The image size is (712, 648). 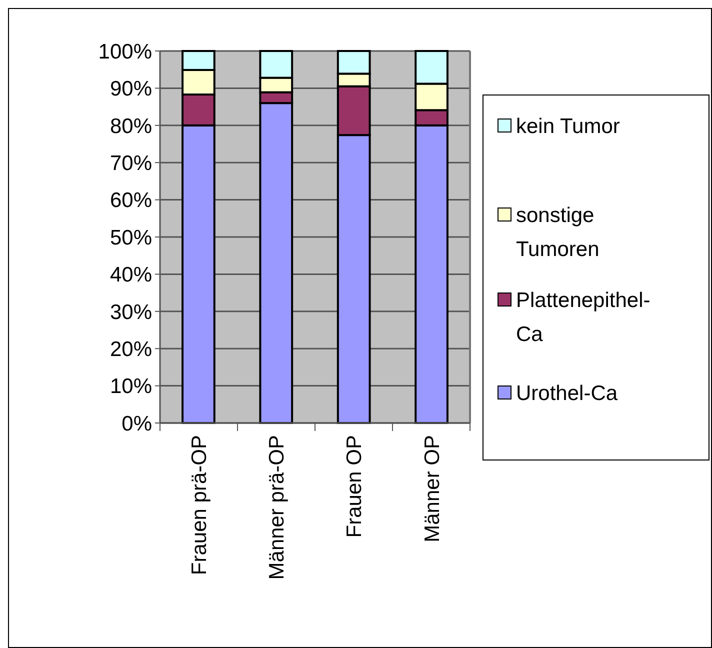 What do you see at coordinates (131, 349) in the screenshot?
I see `y-tick-label: 20%` at bounding box center [131, 349].